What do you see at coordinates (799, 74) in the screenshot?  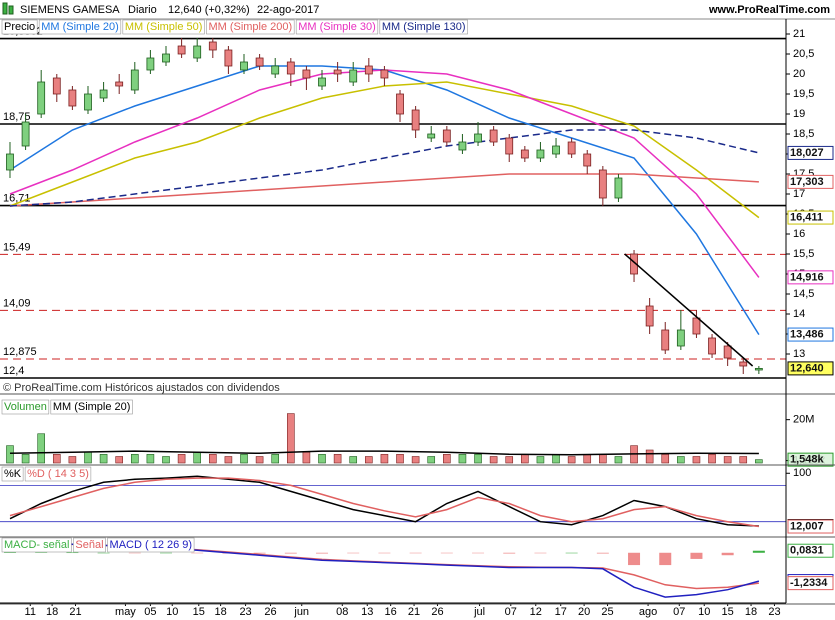 I see `y-tick-label: 20` at bounding box center [799, 74].